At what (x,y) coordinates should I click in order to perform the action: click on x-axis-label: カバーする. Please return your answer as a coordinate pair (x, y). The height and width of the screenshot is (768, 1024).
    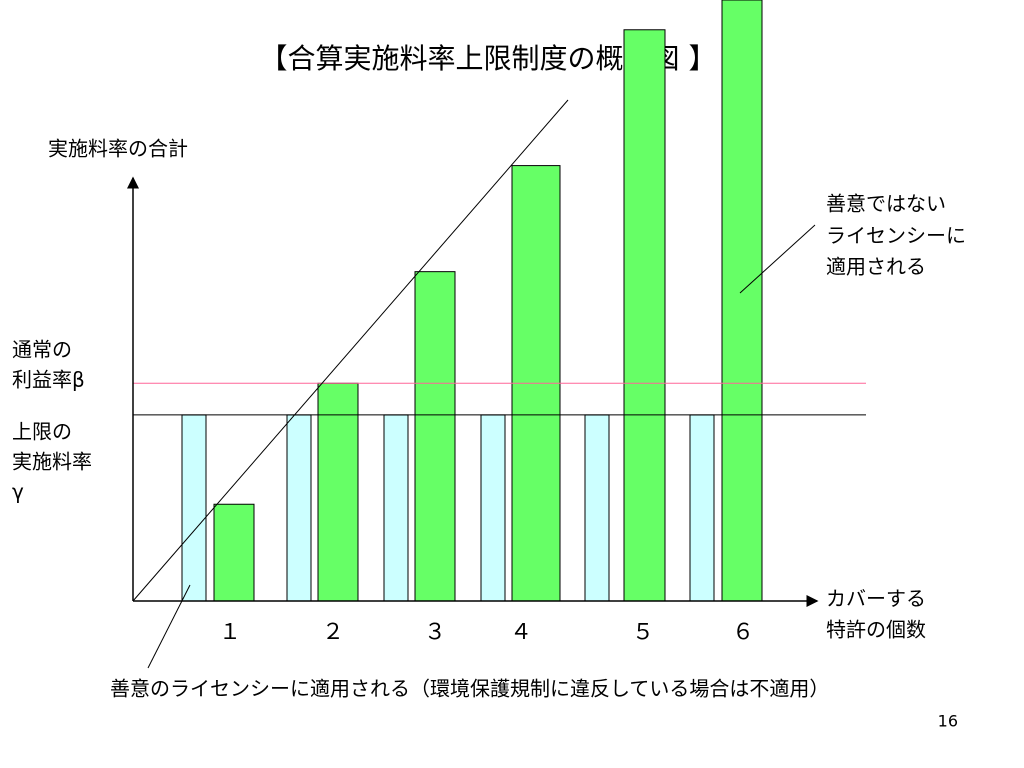
    Looking at the image, I should click on (876, 599).